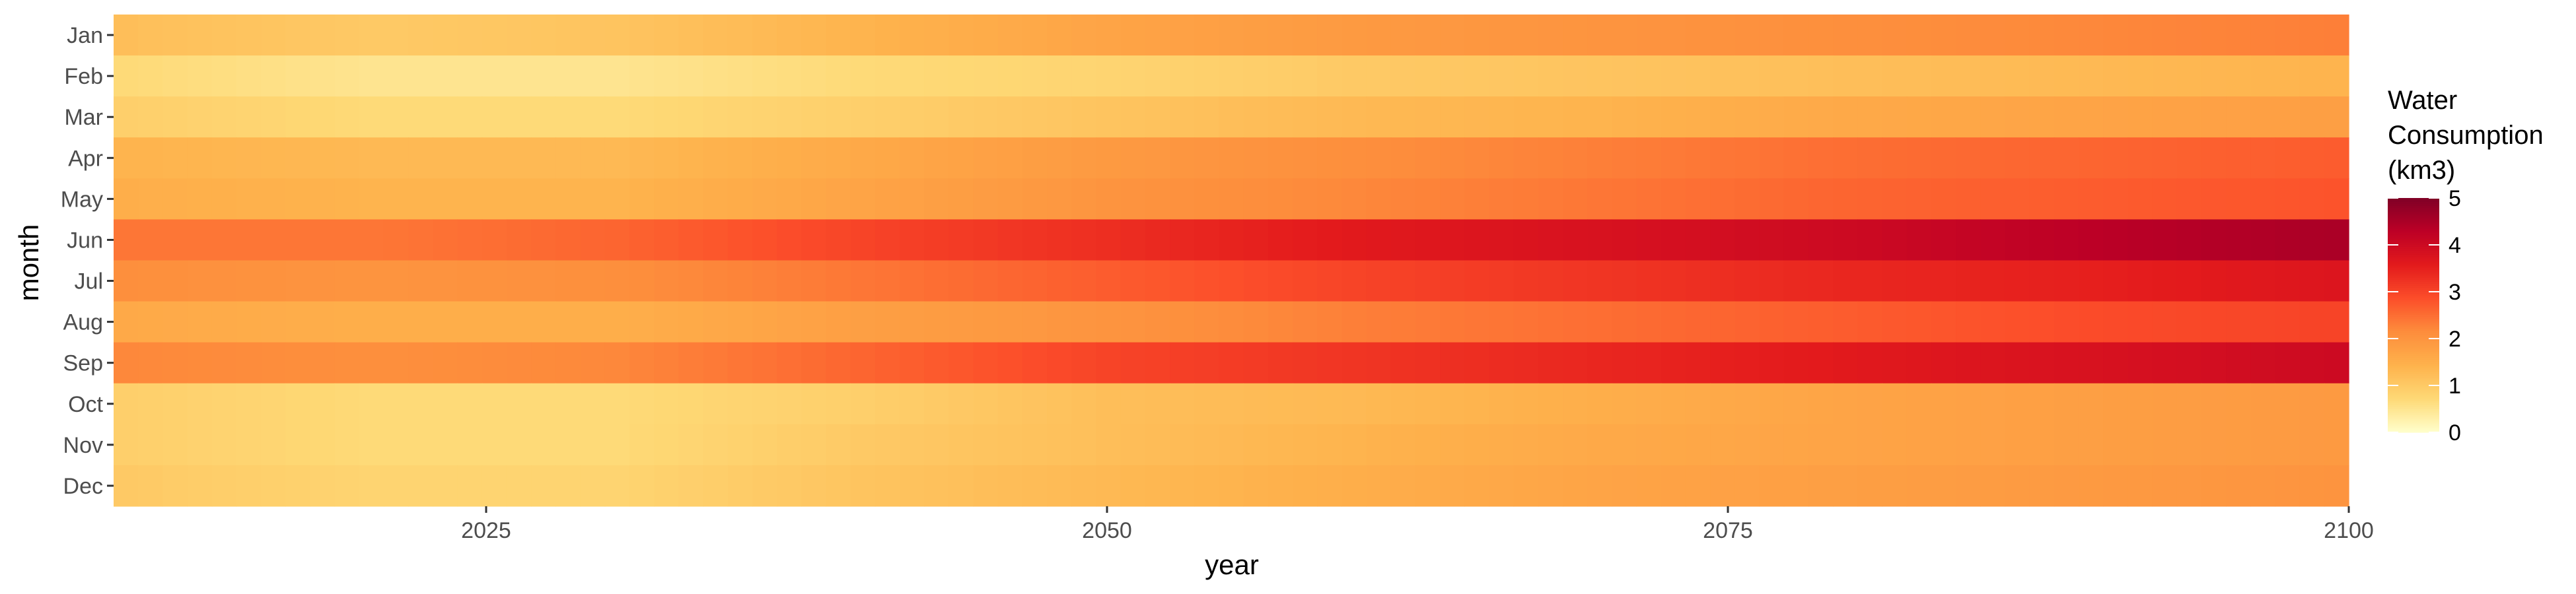 The width and height of the screenshot is (2576, 594). I want to click on x-tick-label: 2075, so click(1728, 530).